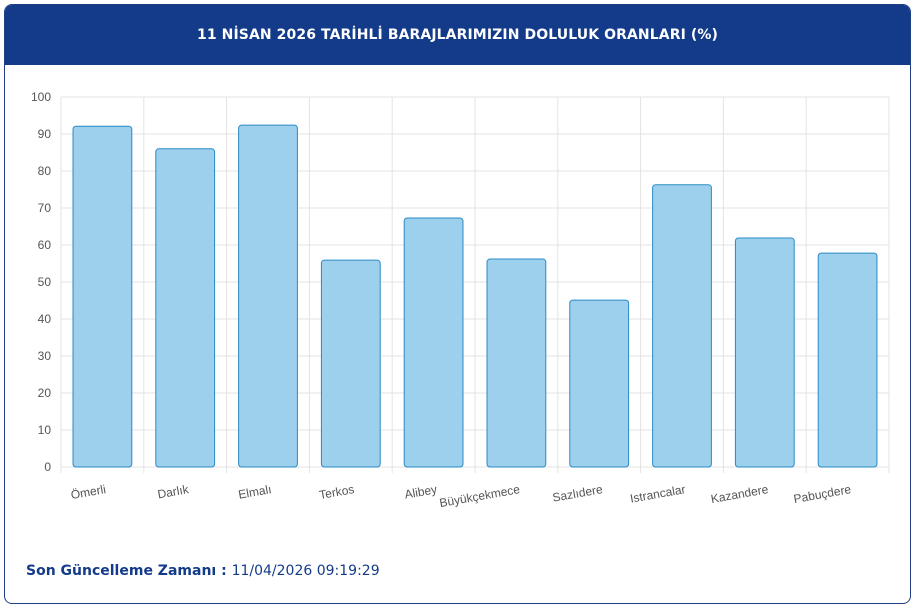 The image size is (919, 610). I want to click on x-tick-label: Istrancalar, so click(658, 494).